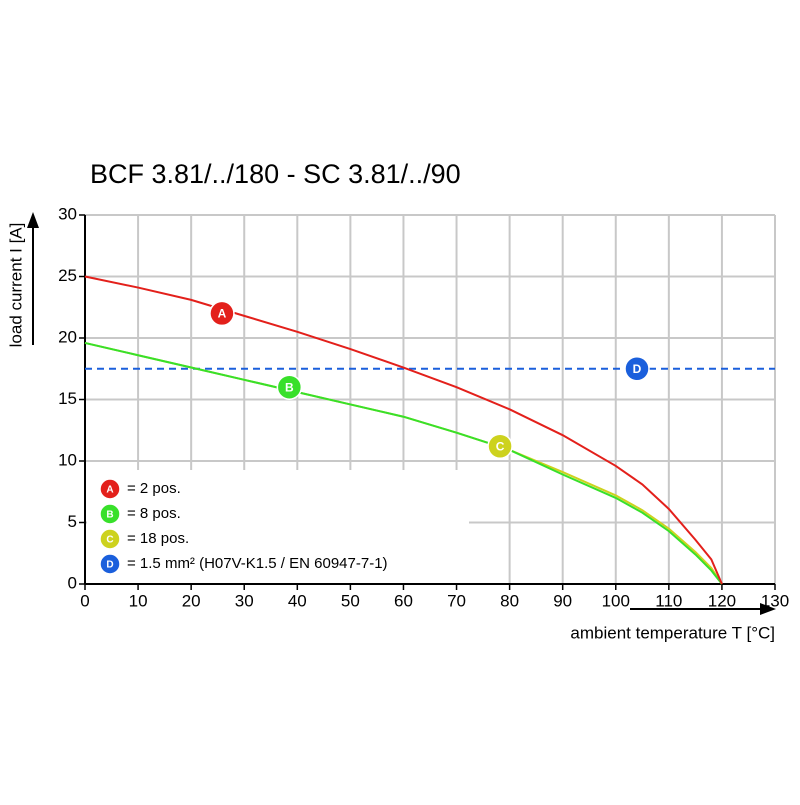  What do you see at coordinates (672, 632) in the screenshot?
I see `x-axis-label: ambient temperature T [°C]` at bounding box center [672, 632].